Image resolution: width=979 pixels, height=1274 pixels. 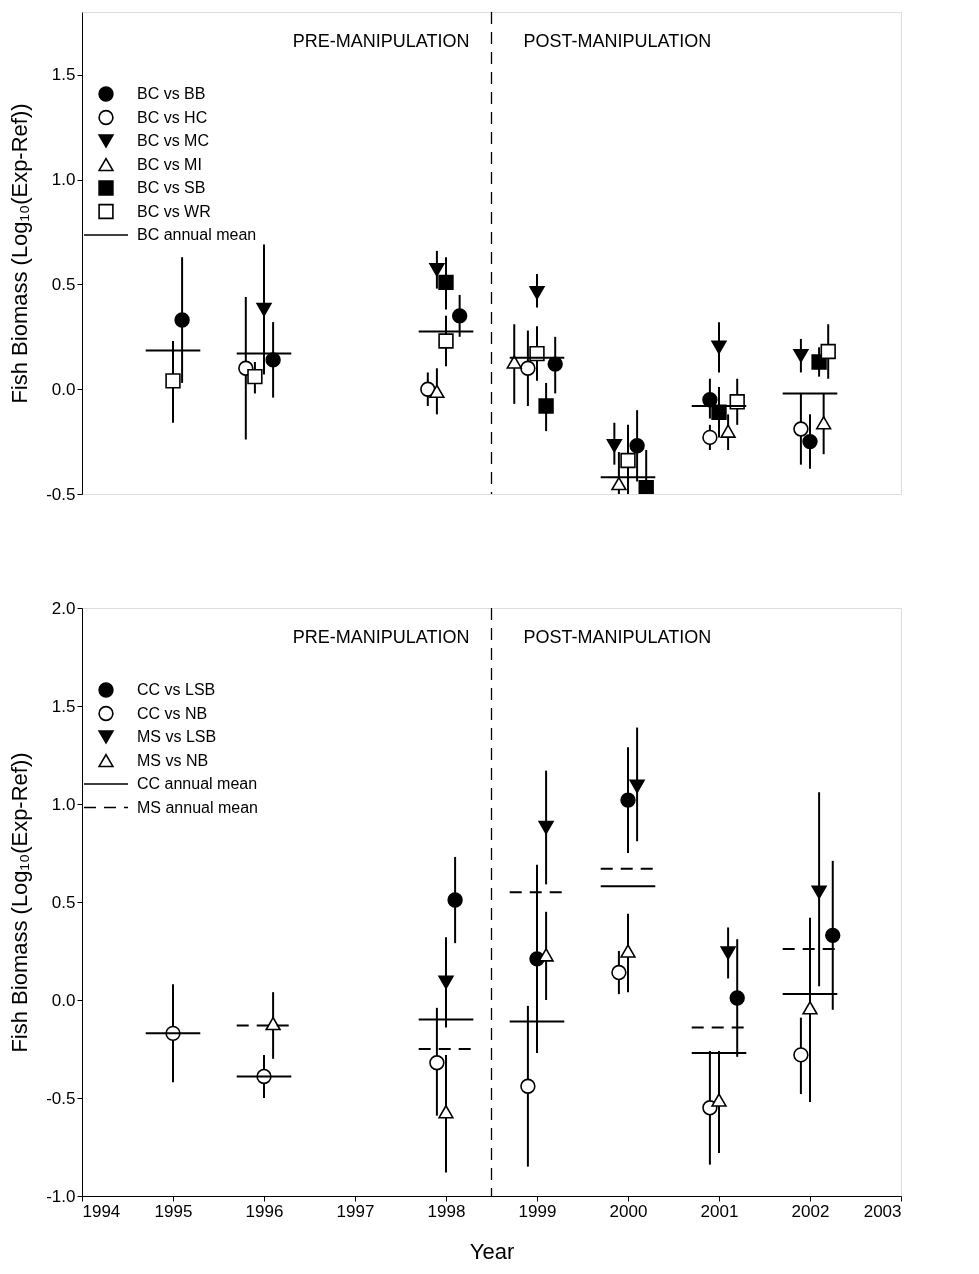 What do you see at coordinates (197, 783) in the screenshot?
I see `legend-label: CC annual mean` at bounding box center [197, 783].